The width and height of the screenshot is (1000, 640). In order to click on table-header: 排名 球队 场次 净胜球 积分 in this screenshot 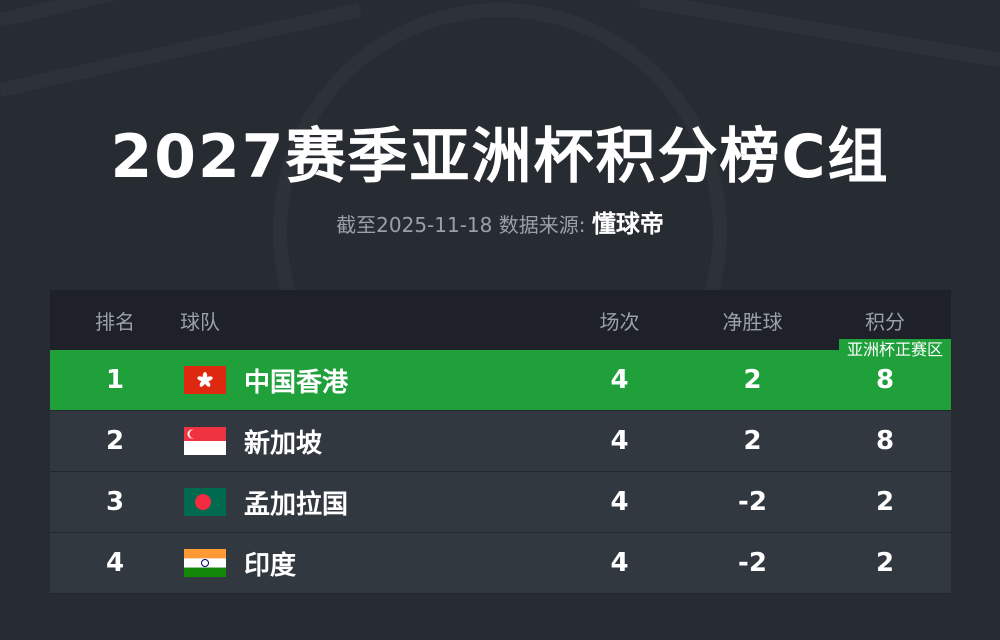, I will do `click(500, 320)`.